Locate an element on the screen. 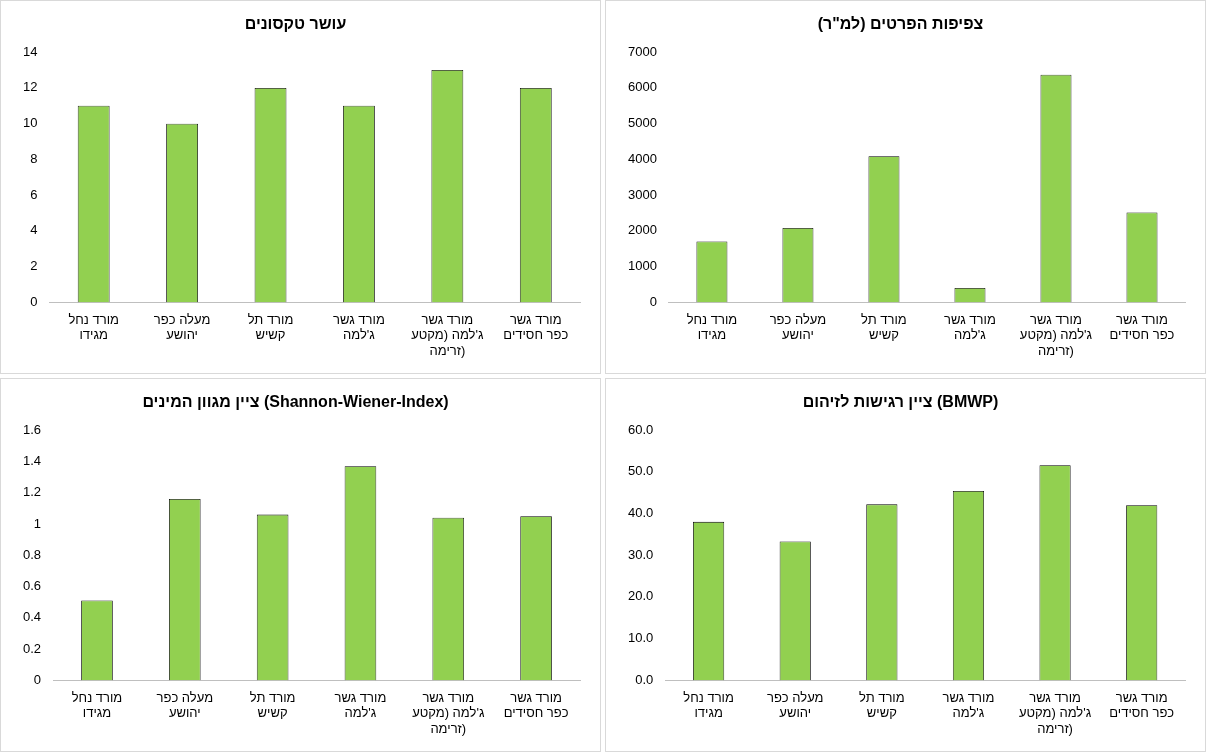  y-tick-label: 6 is located at coordinates (34, 194).